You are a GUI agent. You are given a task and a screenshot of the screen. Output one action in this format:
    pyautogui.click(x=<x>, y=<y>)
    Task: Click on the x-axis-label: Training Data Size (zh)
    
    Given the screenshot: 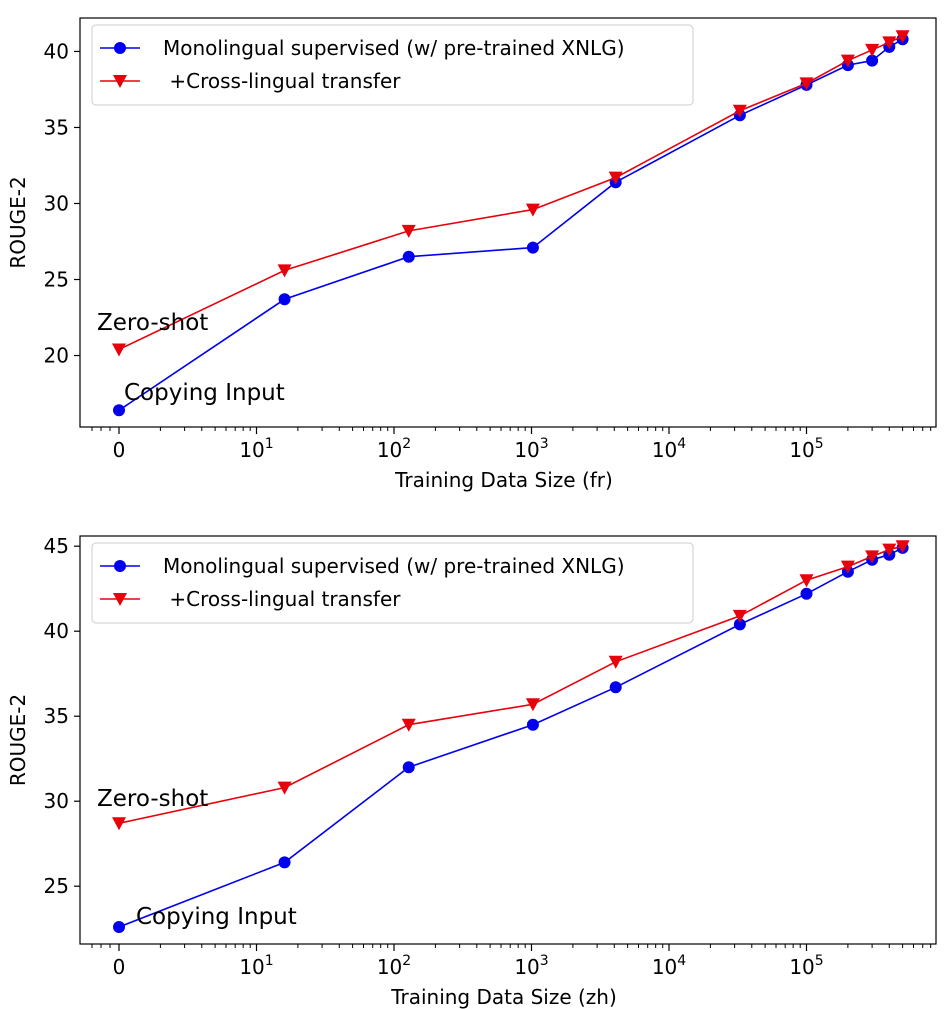 What is the action you would take?
    pyautogui.click(x=503, y=997)
    